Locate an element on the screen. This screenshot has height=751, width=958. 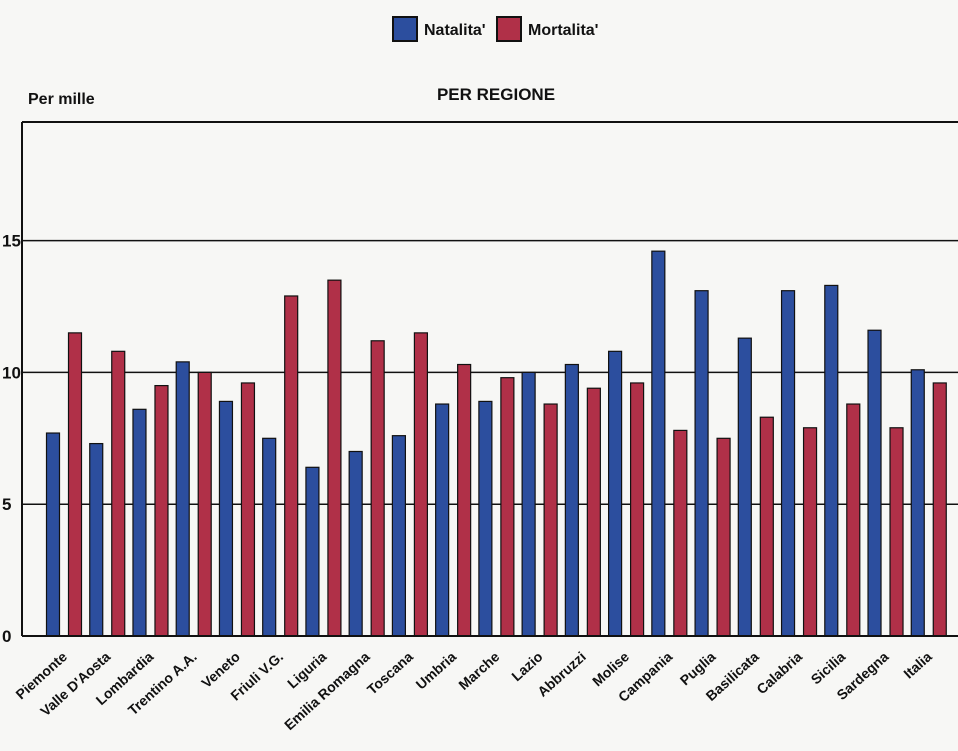
y-tick-label: 10 is located at coordinates (11, 372).